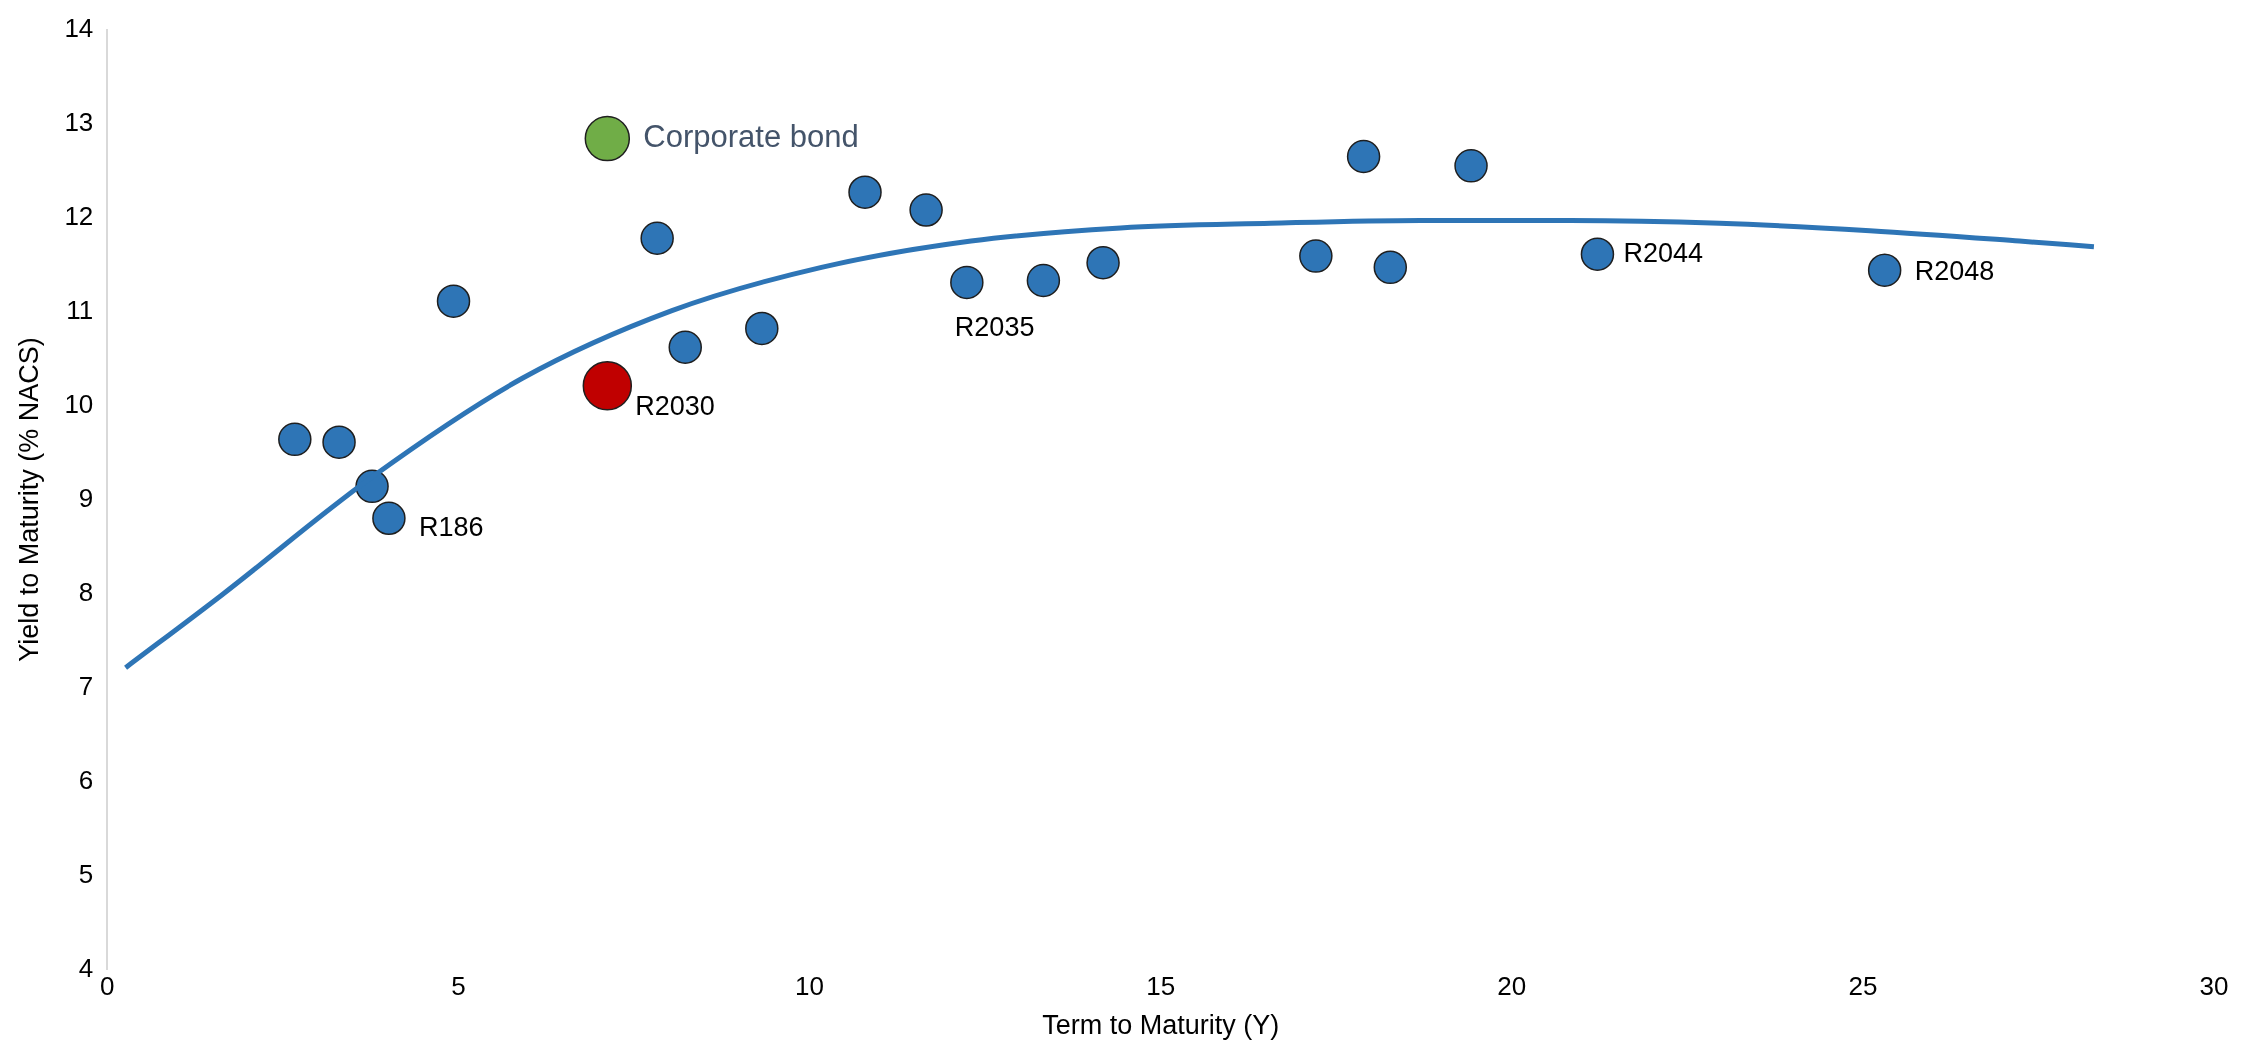 This screenshot has height=1057, width=2254. What do you see at coordinates (1512, 986) in the screenshot?
I see `x-tick-label: 20` at bounding box center [1512, 986].